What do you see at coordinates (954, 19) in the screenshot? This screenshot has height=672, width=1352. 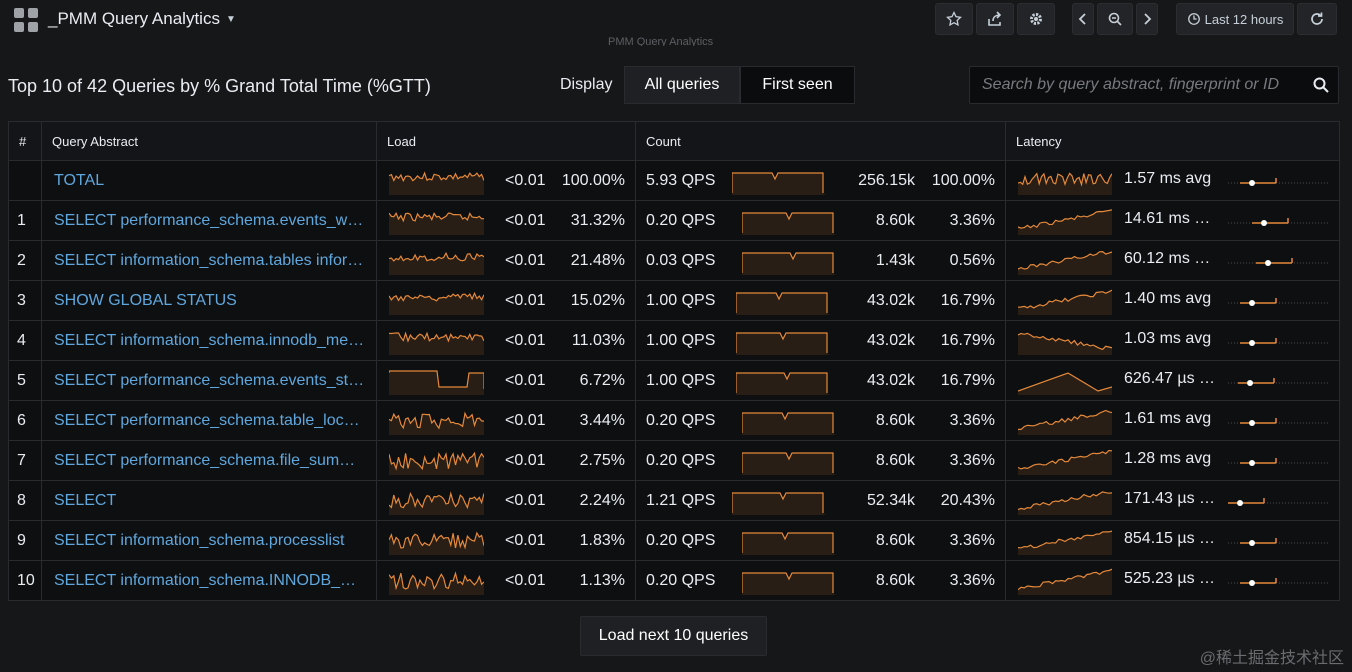 I see `star-button` at bounding box center [954, 19].